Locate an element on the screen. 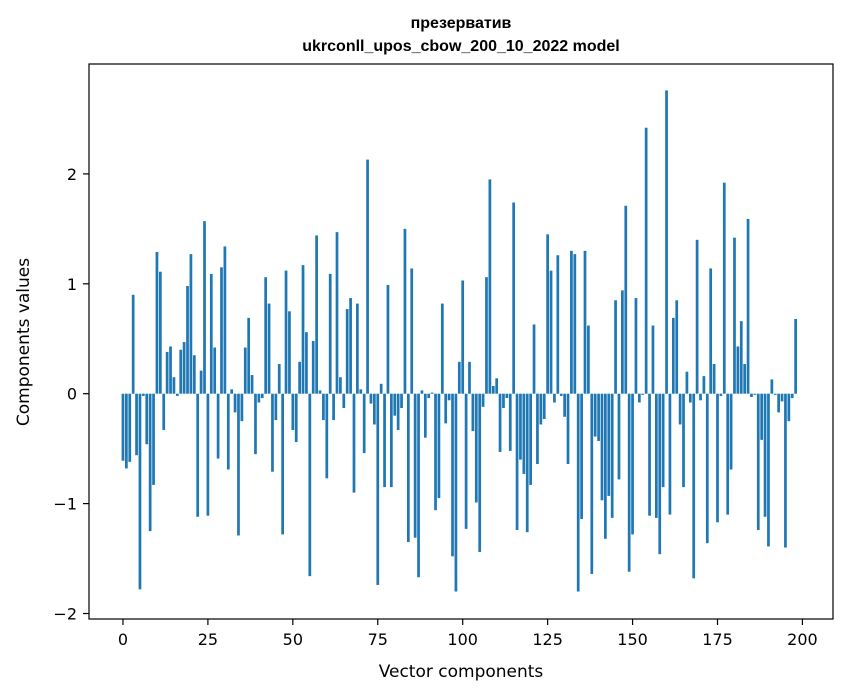 The width and height of the screenshot is (847, 696). x-tick-label-25: 25 is located at coordinates (208, 639).